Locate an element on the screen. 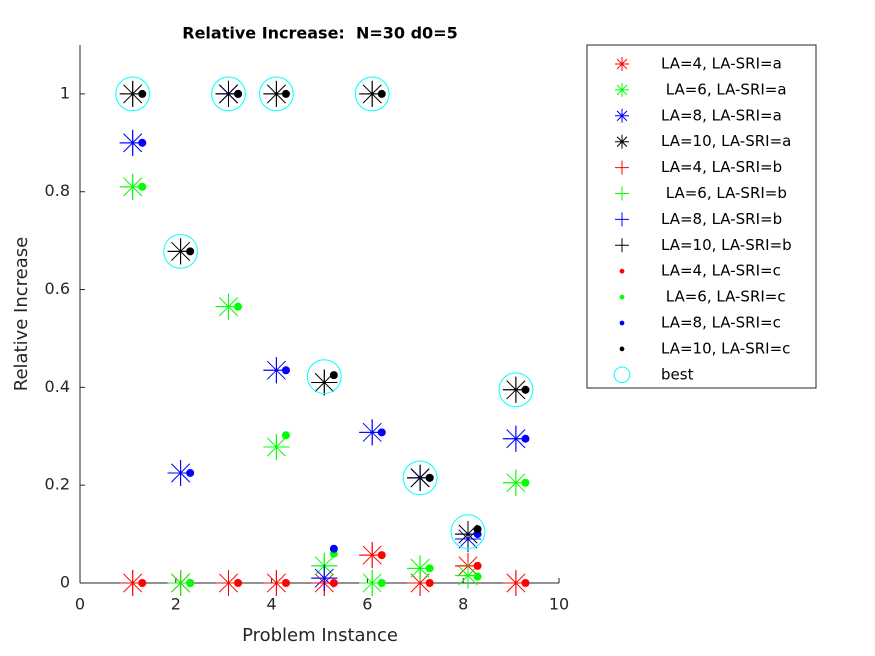 The image size is (875, 656). y-axis-label: Relative Increase is located at coordinates (21, 314).